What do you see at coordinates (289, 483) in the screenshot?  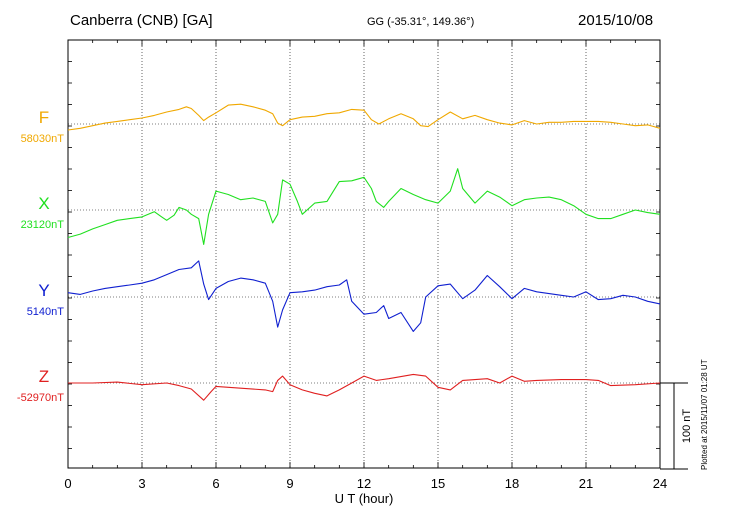 I see `x-tick-label: 9` at bounding box center [289, 483].